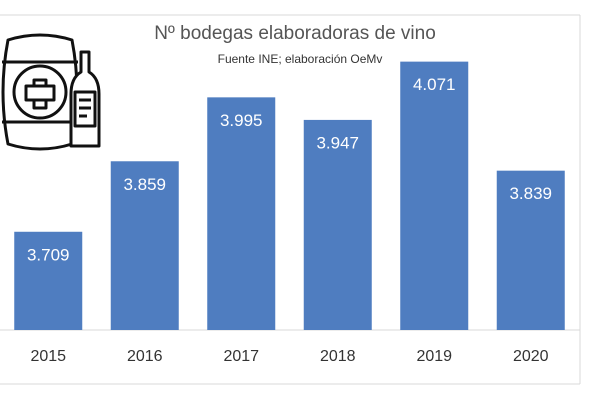 This screenshot has height=400, width=600. Describe the element at coordinates (530, 193) in the screenshot. I see `value-label: 3.839` at that location.